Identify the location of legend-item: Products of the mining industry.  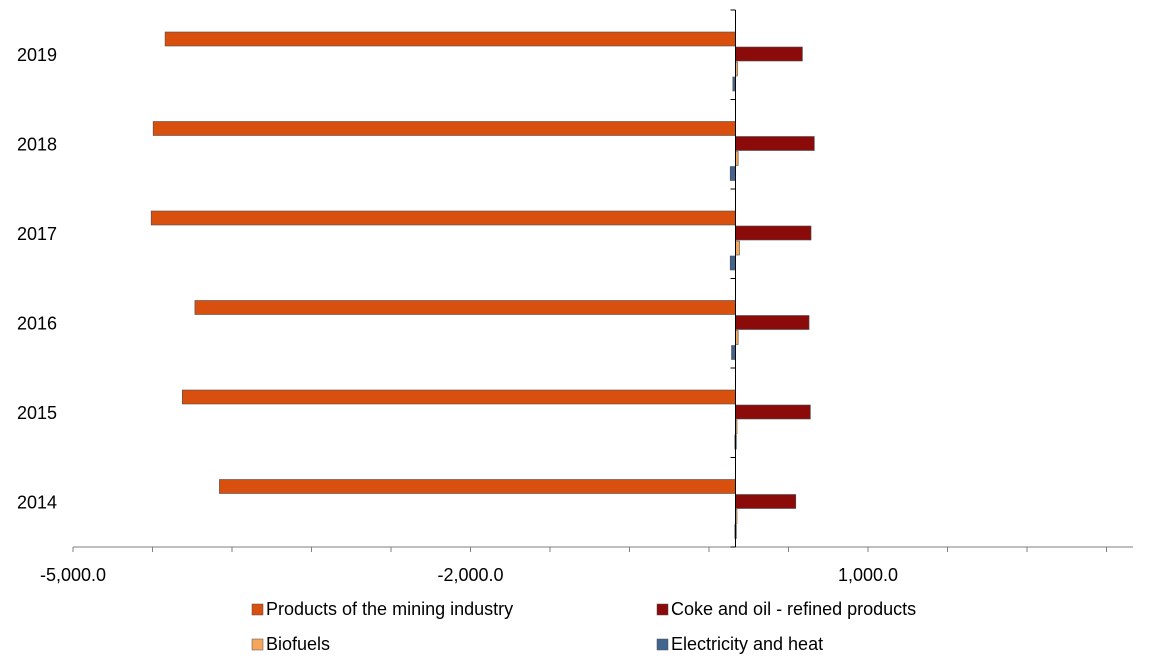
(382, 609).